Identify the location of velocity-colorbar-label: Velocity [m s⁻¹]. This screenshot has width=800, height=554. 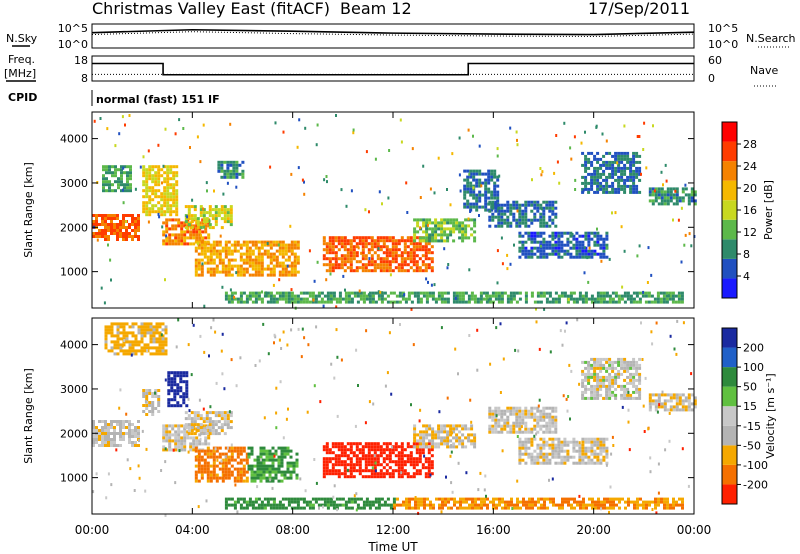
(770, 415).